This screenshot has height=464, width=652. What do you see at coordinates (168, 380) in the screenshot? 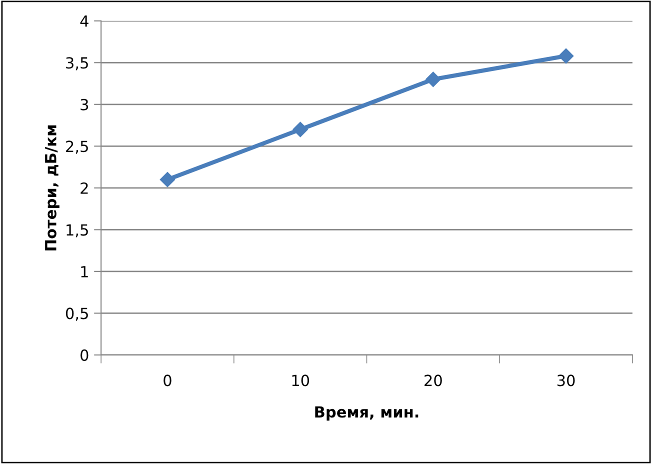
I see `x-tick-label: 0` at bounding box center [168, 380].